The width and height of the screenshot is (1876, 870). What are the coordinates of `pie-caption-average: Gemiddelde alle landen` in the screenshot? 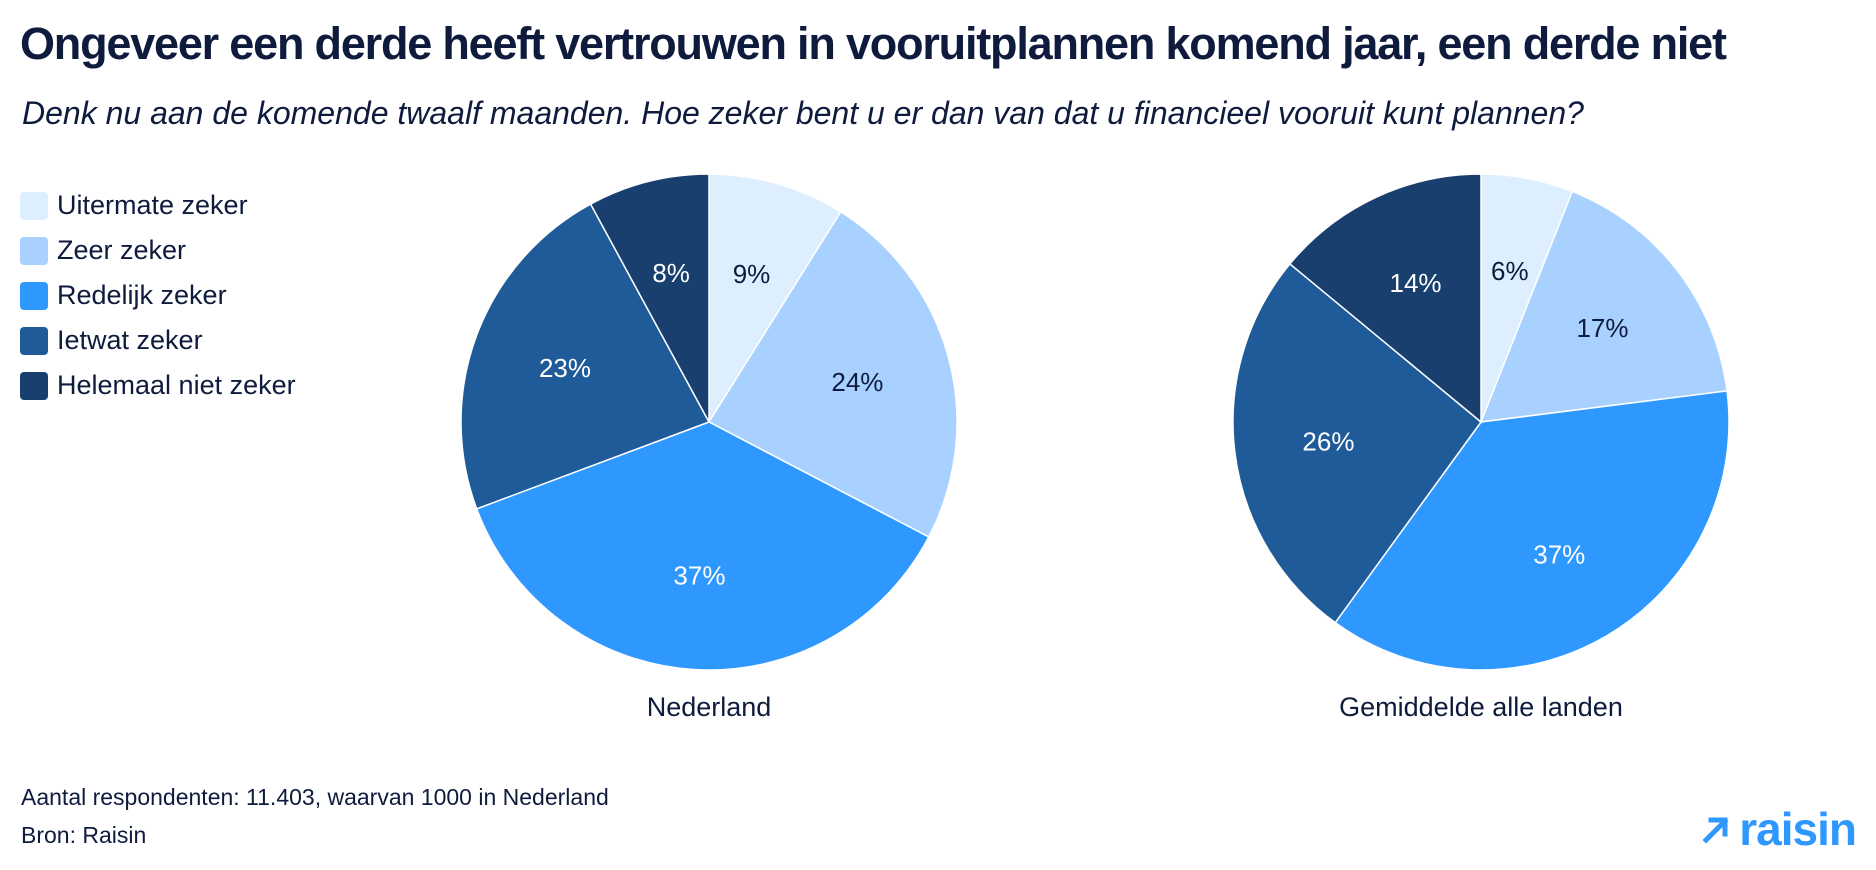 It's located at (1481, 707).